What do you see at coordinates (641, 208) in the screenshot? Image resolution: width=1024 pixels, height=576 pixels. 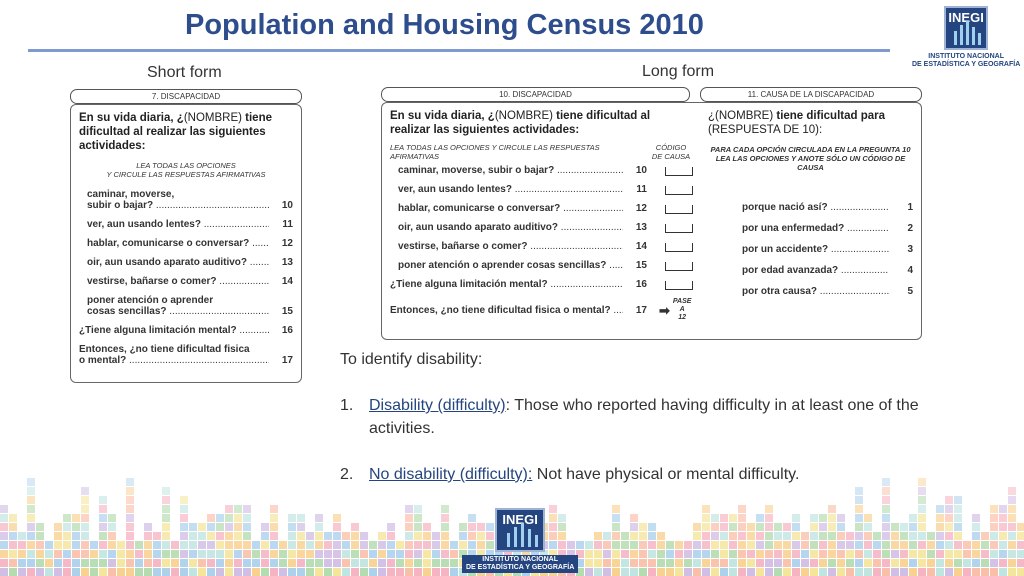 I see `option-code: 12` at bounding box center [641, 208].